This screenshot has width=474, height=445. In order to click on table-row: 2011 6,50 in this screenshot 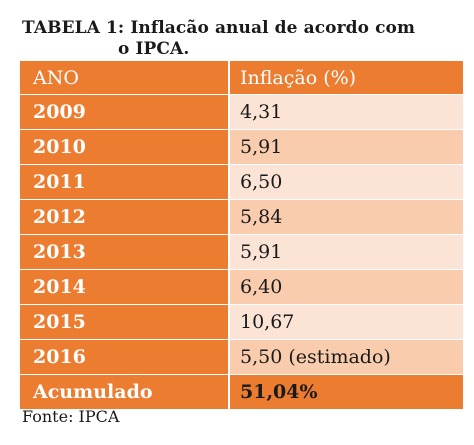, I will do `click(241, 182)`.